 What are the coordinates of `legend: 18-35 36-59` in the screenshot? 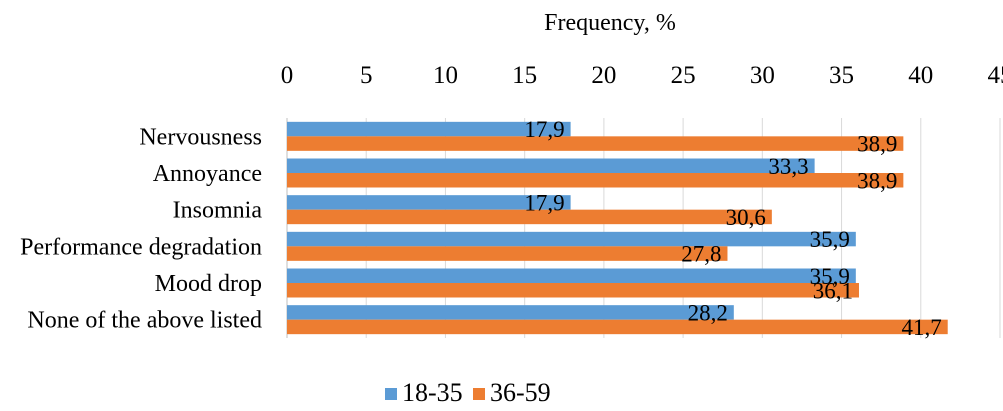 It's located at (468, 392).